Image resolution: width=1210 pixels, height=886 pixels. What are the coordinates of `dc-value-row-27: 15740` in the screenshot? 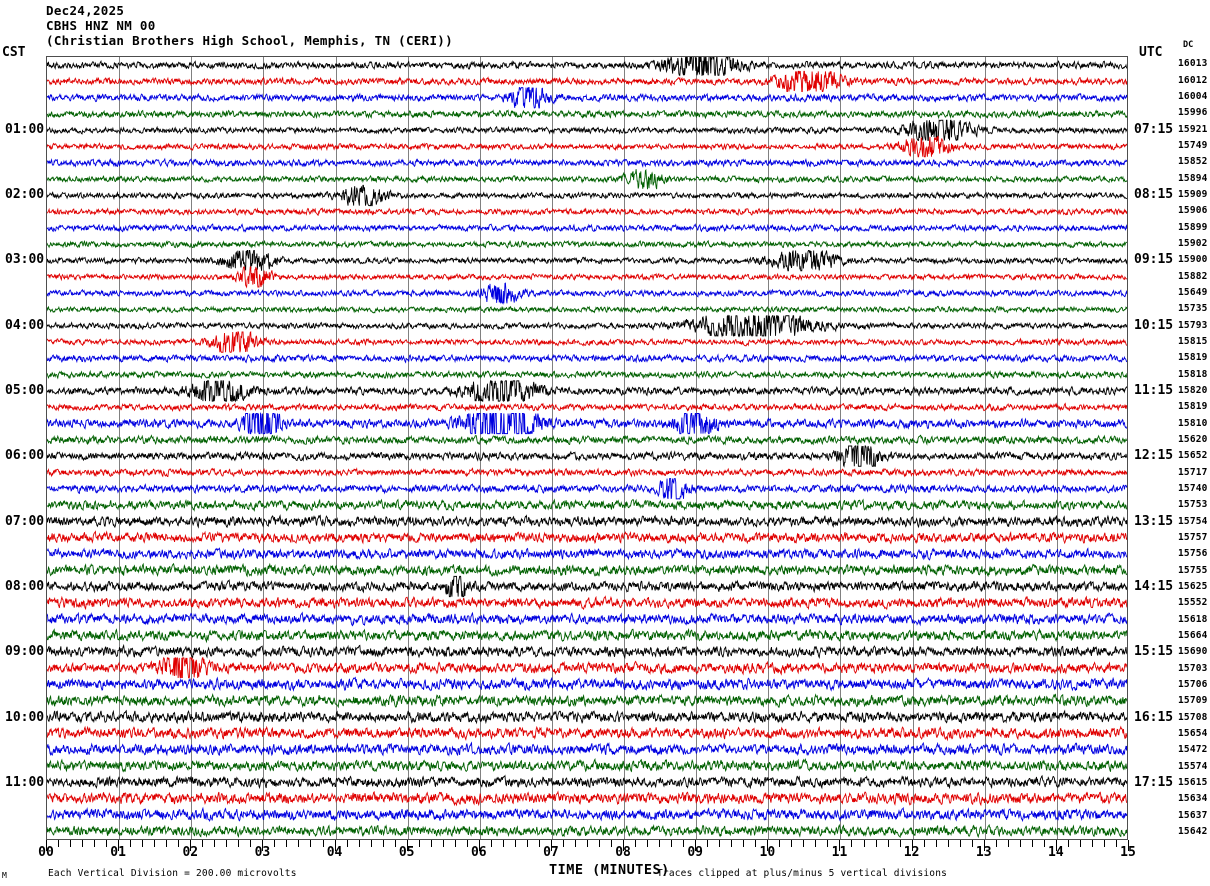 It's located at (1193, 488).